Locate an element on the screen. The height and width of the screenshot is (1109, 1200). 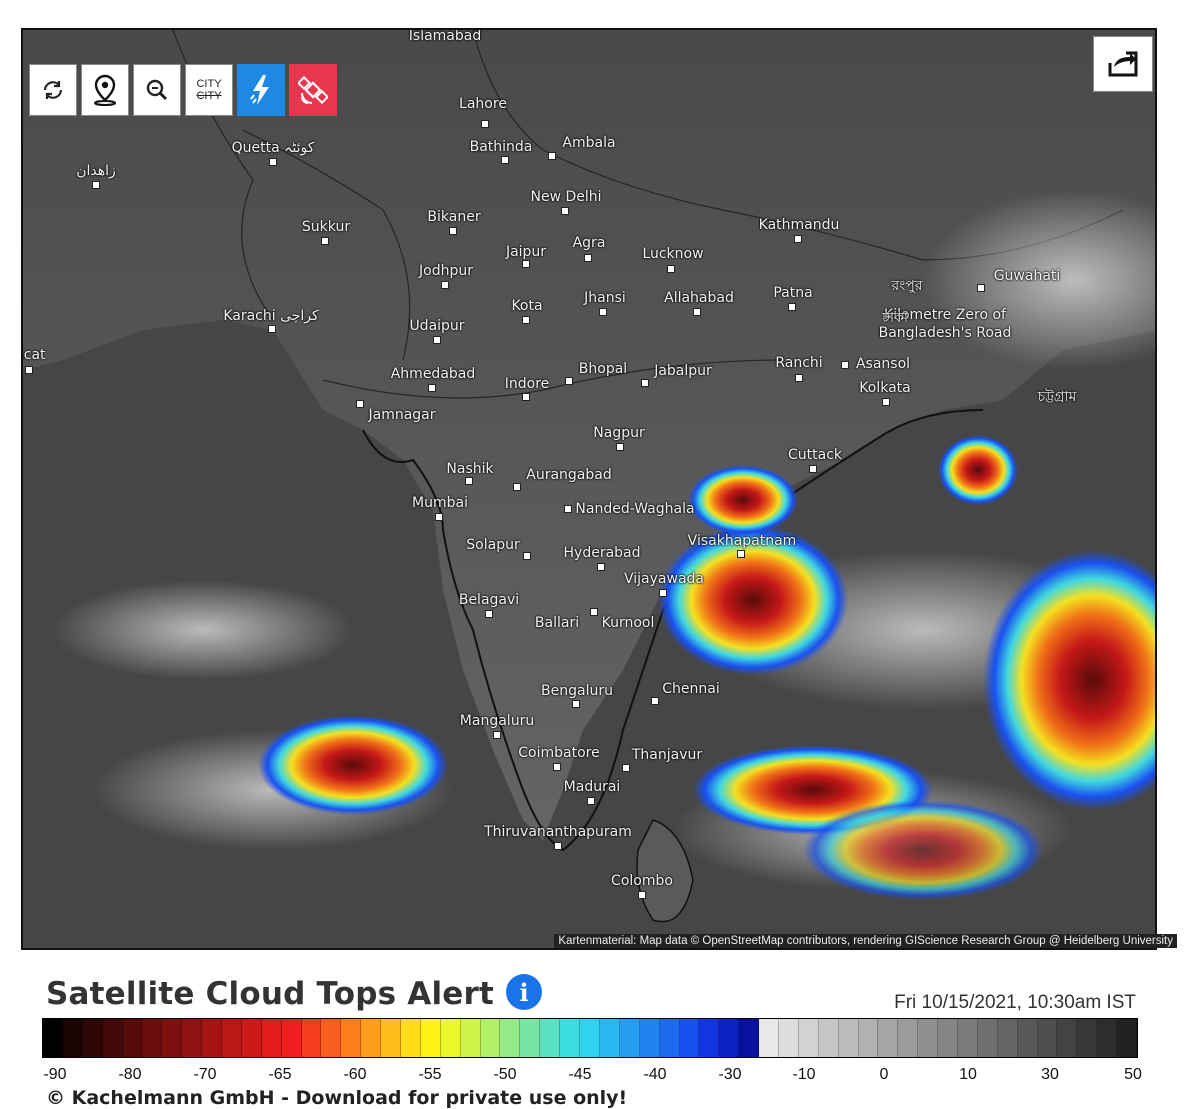
city-label: Kilometre Zero of Bangladesh's Road is located at coordinates (945, 324).